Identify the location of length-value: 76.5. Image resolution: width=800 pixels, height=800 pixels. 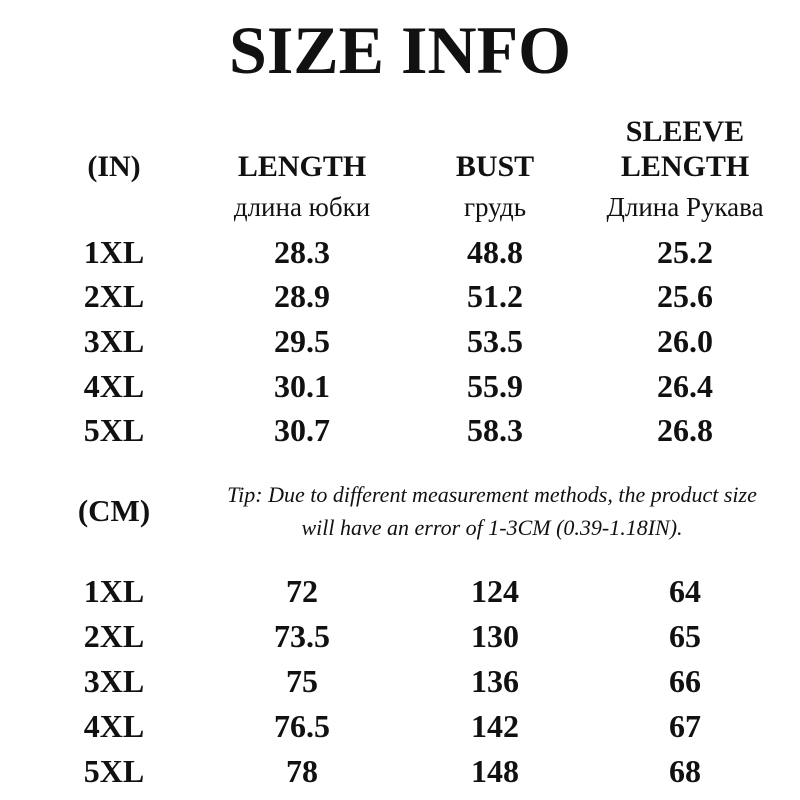
(302, 725).